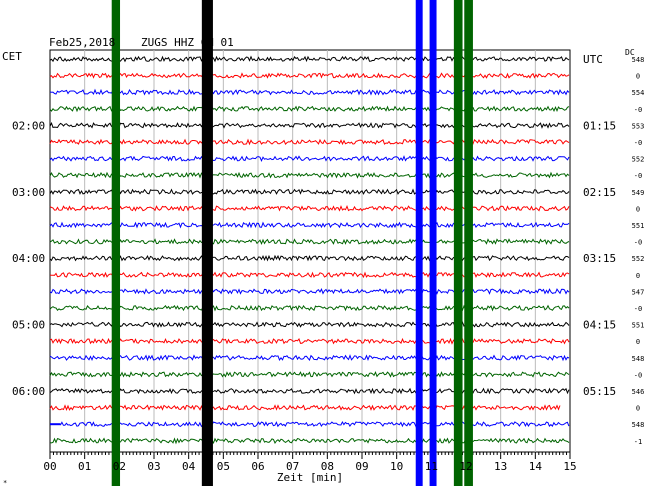  What do you see at coordinates (49, 466) in the screenshot?
I see `x-tick-label: 00` at bounding box center [49, 466].